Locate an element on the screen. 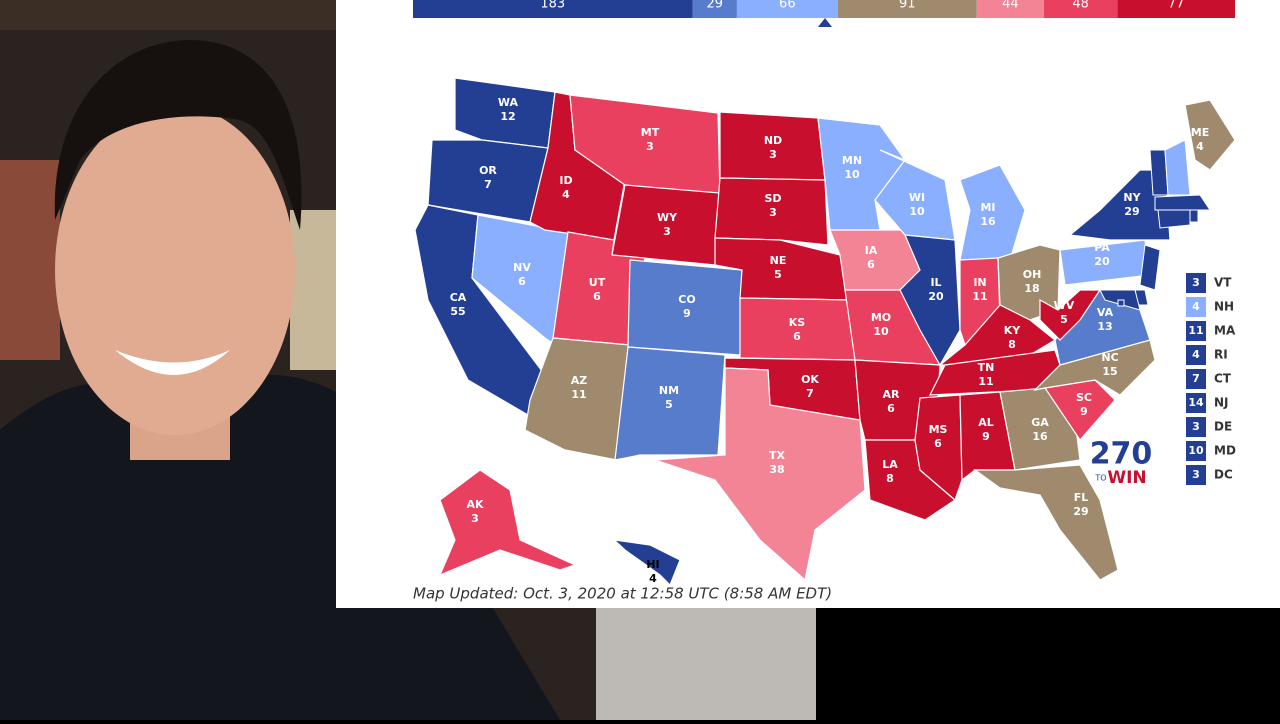 This screenshot has height=724, width=1280. state-ev: 15 is located at coordinates (1109, 371).